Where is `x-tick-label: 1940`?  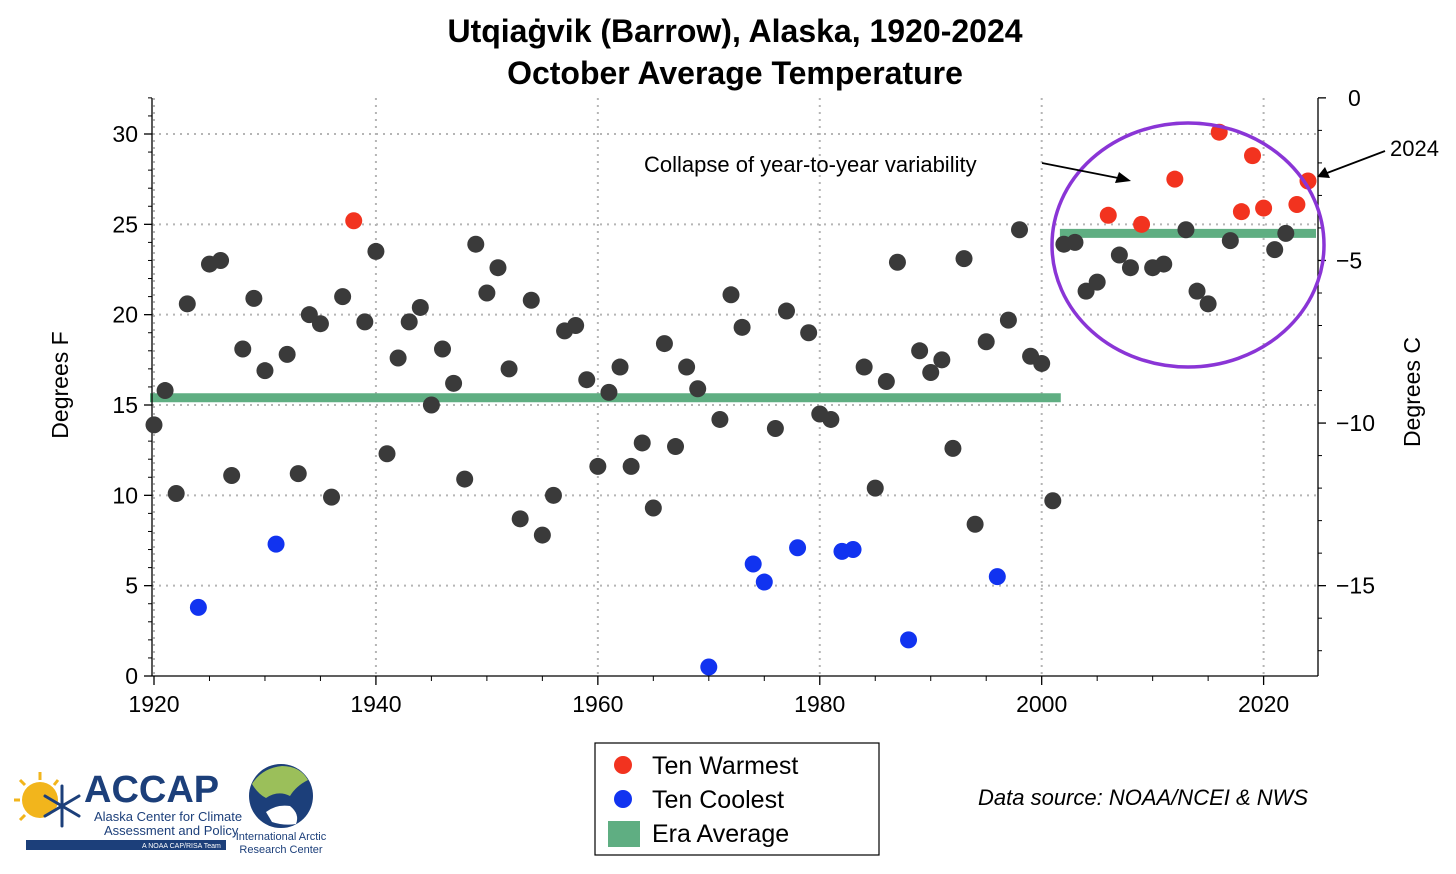
x-tick-label: 1940 is located at coordinates (375, 704).